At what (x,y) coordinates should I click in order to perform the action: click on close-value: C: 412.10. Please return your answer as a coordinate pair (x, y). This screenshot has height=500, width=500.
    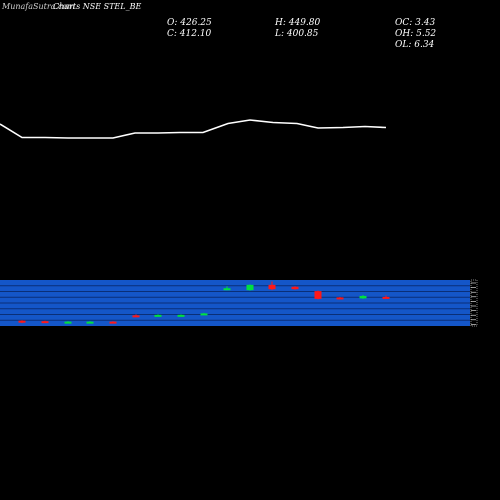
    Looking at the image, I should click on (189, 34).